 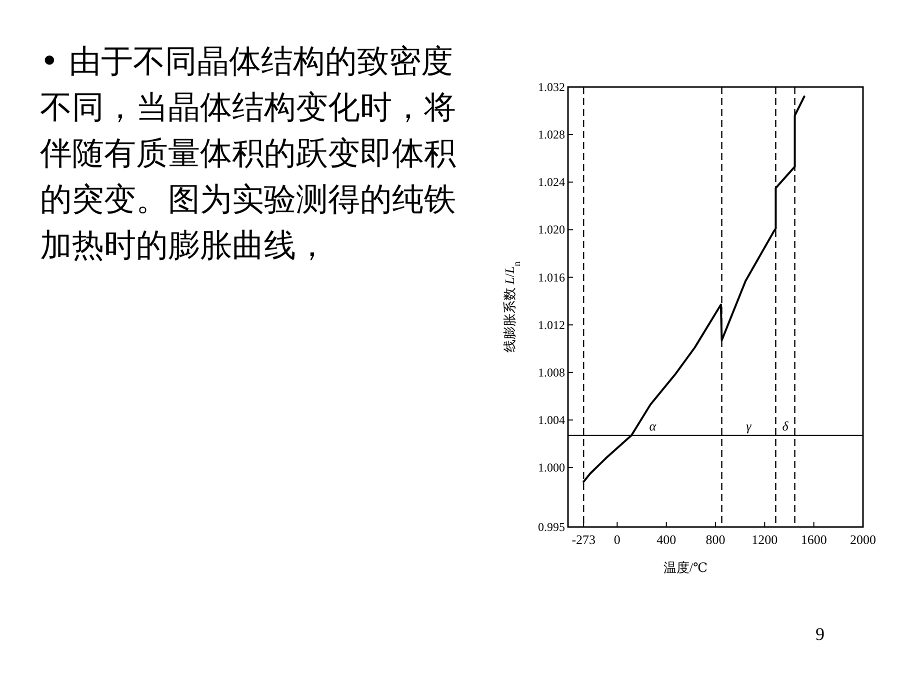 I want to click on x-tick-label: 1600, so click(x=813, y=539).